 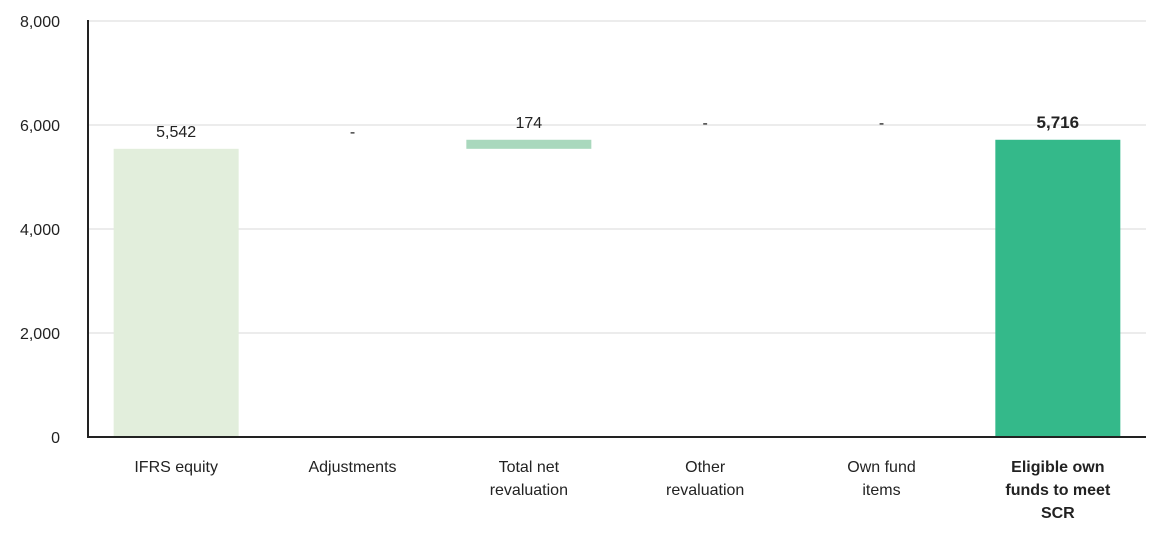 What do you see at coordinates (176, 467) in the screenshot?
I see `category-label: IFRS equity` at bounding box center [176, 467].